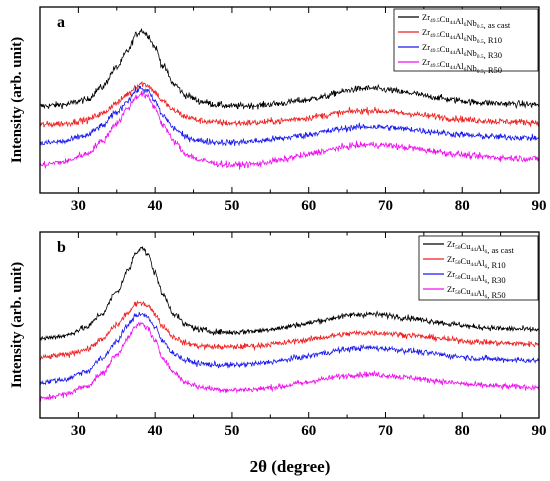 This screenshot has height=481, width=550. What do you see at coordinates (481, 247) in the screenshot?
I see `legend-entry: Zr50Cu44Al6, as cast` at bounding box center [481, 247].